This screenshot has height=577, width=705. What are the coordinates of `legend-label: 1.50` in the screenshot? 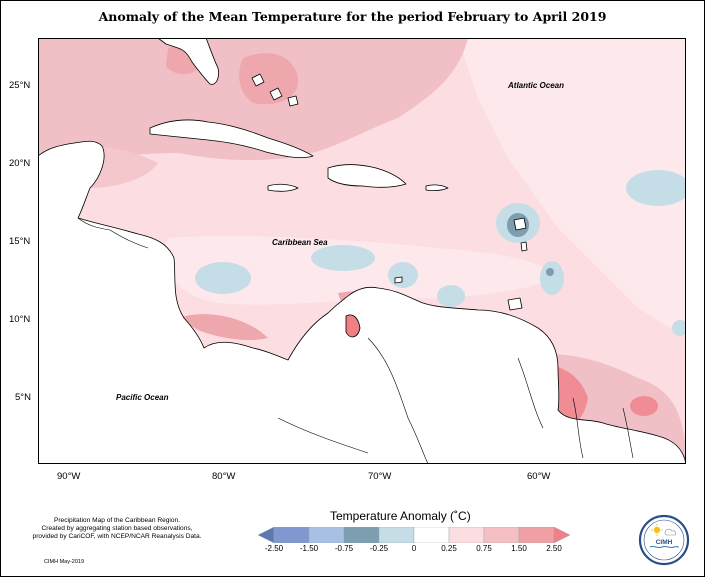 It's located at (519, 548).